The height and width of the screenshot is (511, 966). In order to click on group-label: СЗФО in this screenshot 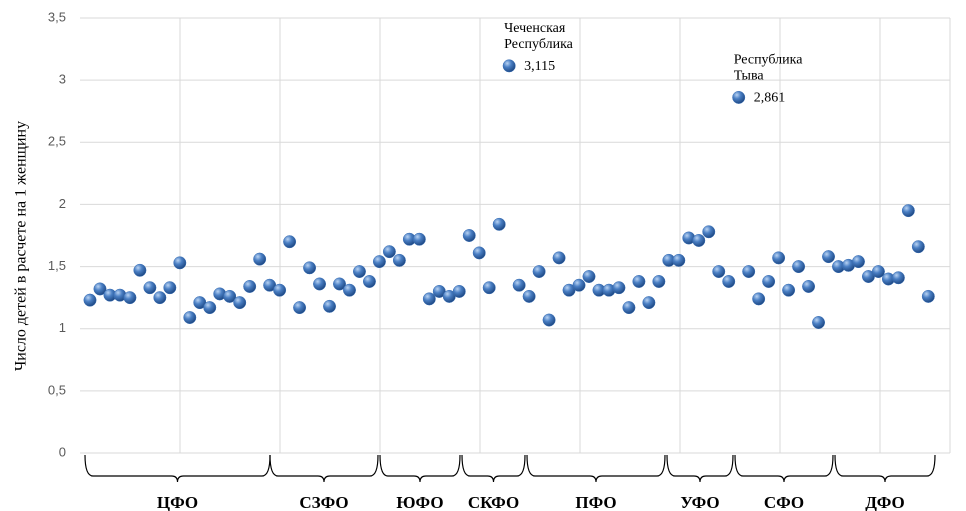, I will do `click(323, 502)`.